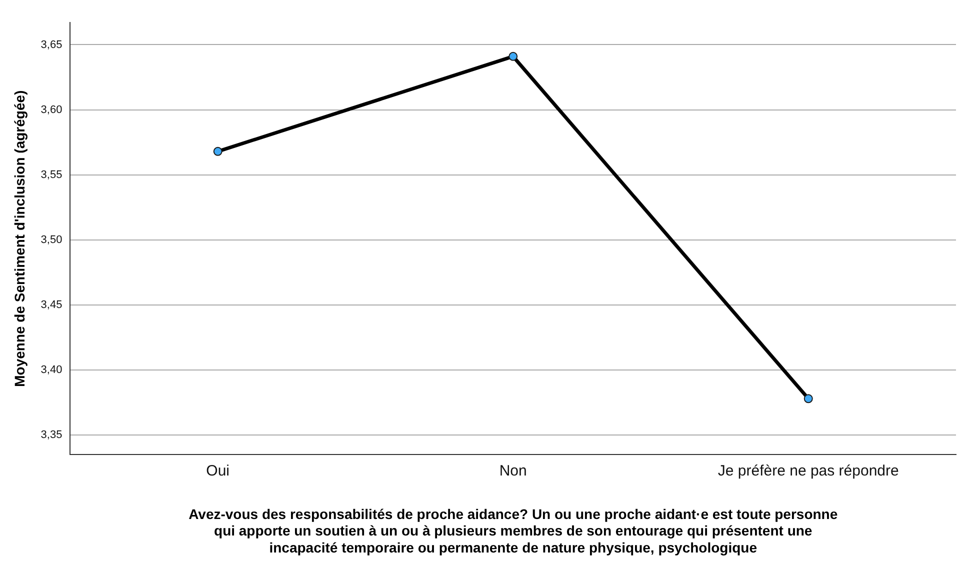 The image size is (976, 571). I want to click on y-axis-title: Moyenne de Sentiment d'inclusion (agrégée), so click(19, 238).